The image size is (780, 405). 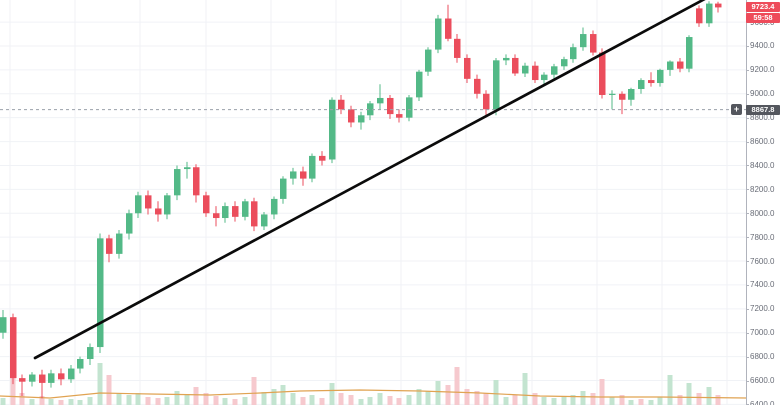 I want to click on crosshair-price-badge: 8867.8, so click(x=763, y=109).